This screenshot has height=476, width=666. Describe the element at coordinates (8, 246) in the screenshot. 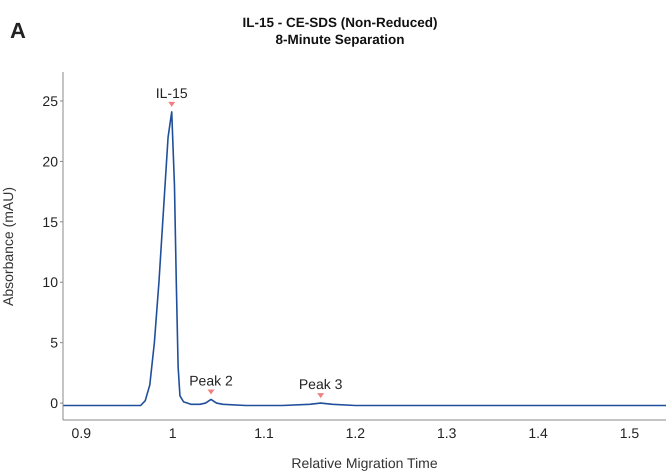

I see `y-axis-title: Absorbance (mAU)` at that location.